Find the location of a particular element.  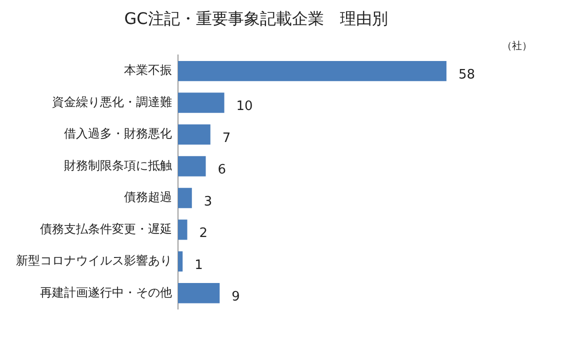

data-label: 58 is located at coordinates (467, 74).